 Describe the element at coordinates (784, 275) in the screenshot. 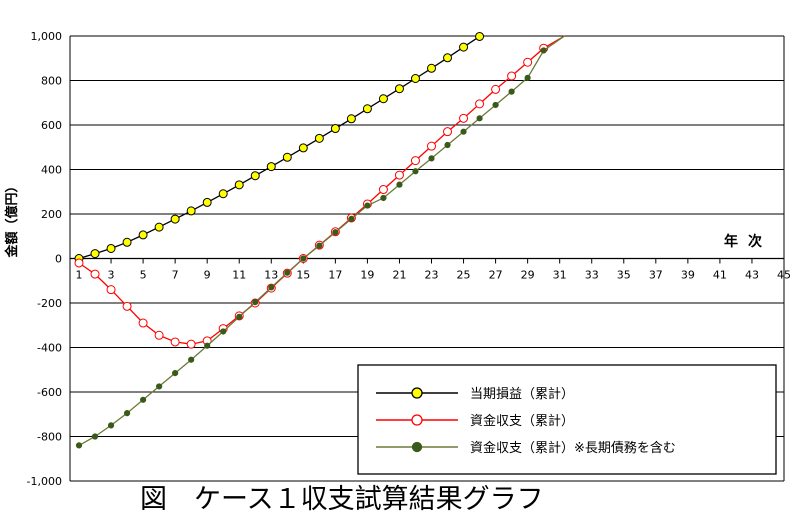

I see `x-tick-label: 45` at that location.